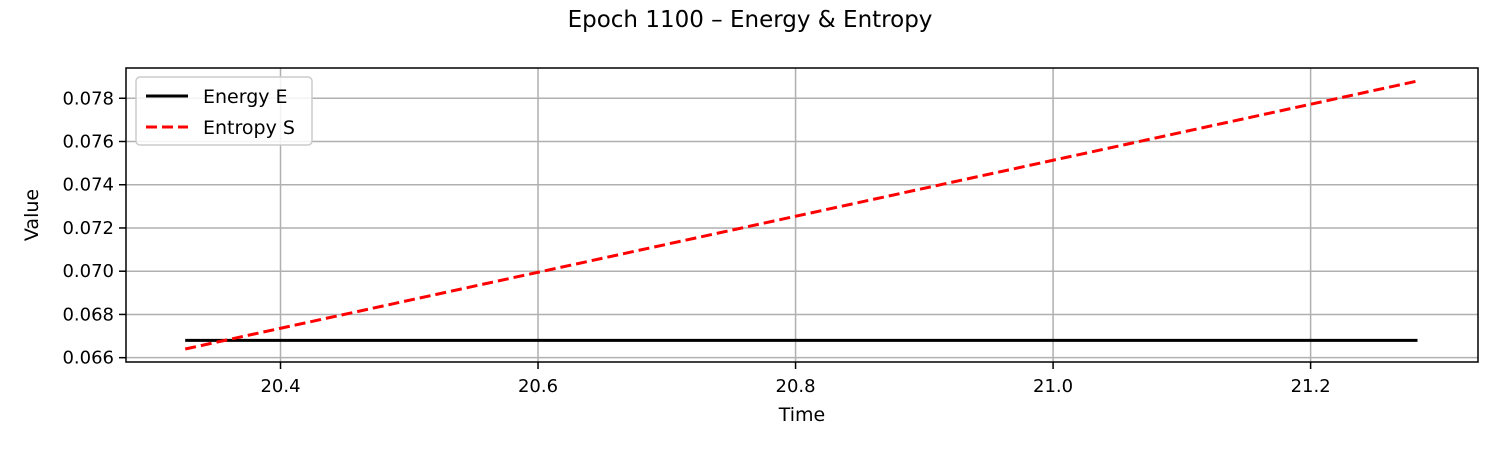 The width and height of the screenshot is (1500, 450). Describe the element at coordinates (750, 20) in the screenshot. I see `chart-title: Epoch 1100 – Energy & Entropy` at that location.